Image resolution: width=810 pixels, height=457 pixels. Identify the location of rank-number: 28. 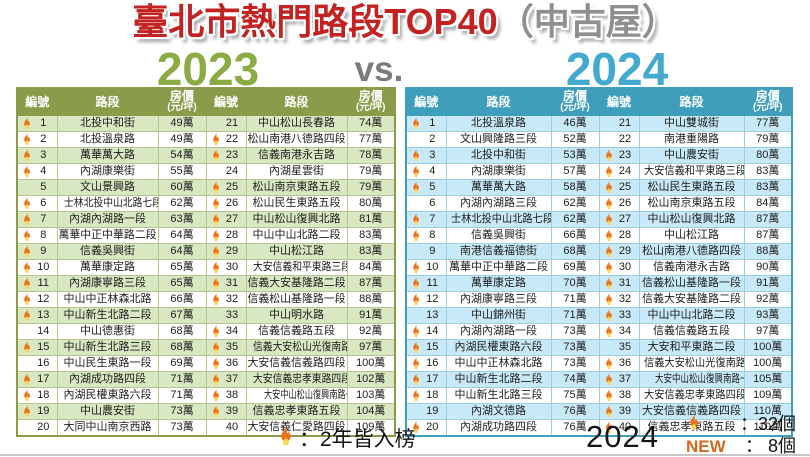
(232, 234).